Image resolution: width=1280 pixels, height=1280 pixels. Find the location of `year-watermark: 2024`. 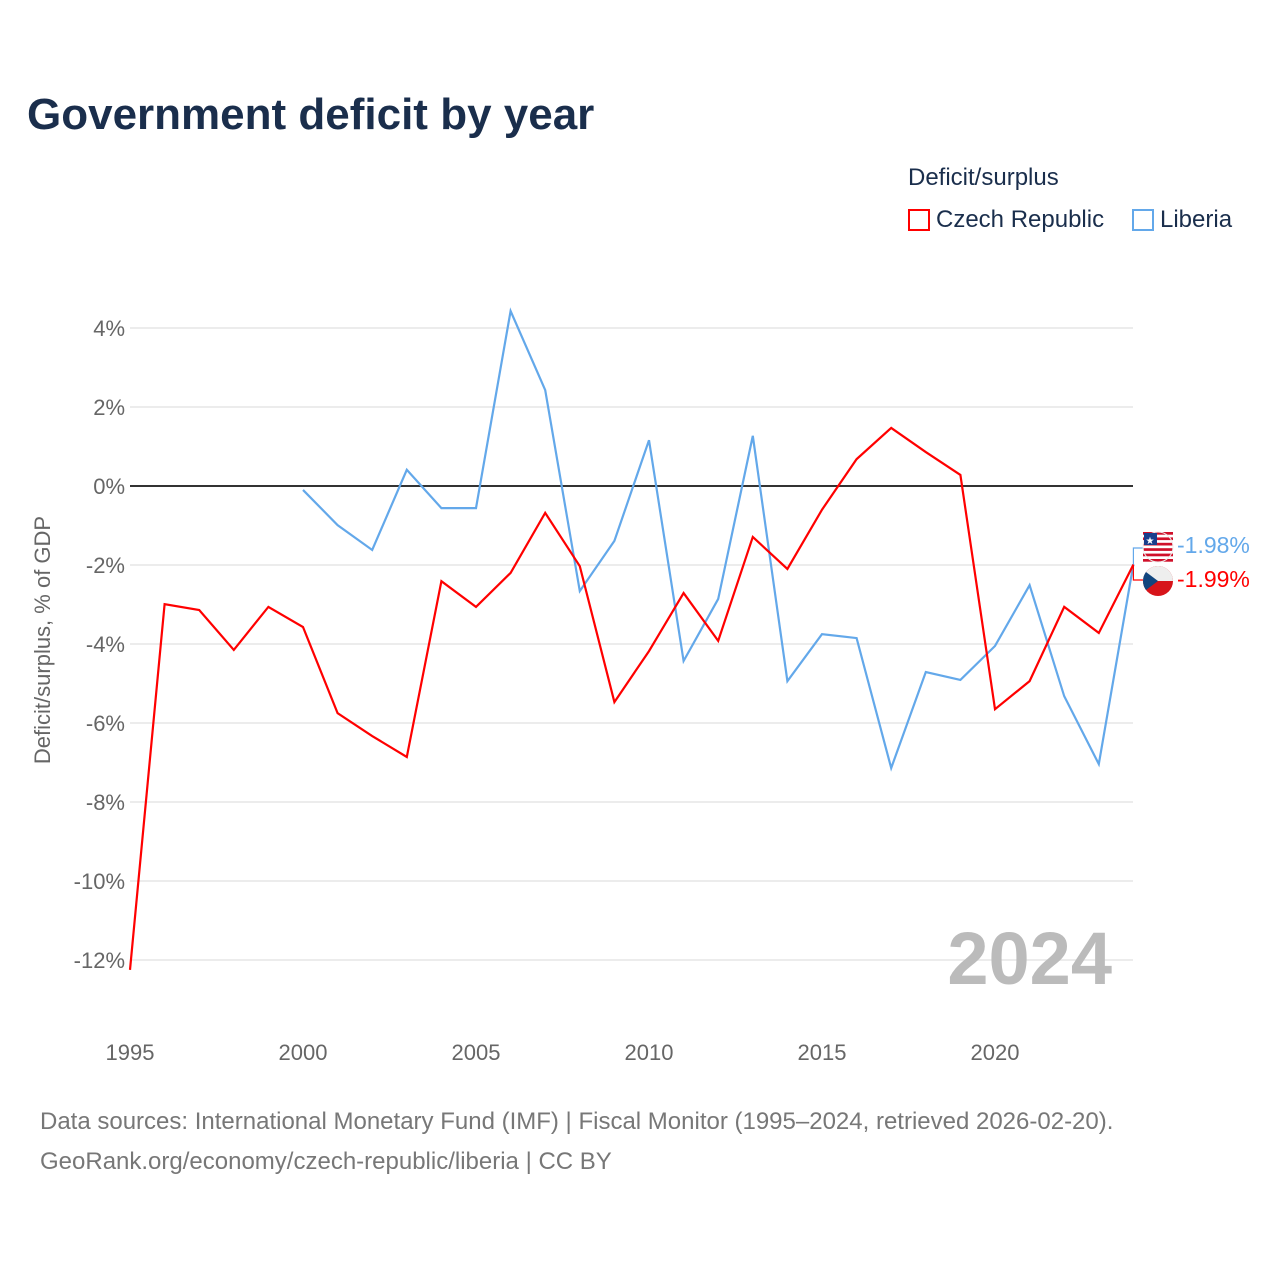

year-watermark: 2024 is located at coordinates (1029, 958).